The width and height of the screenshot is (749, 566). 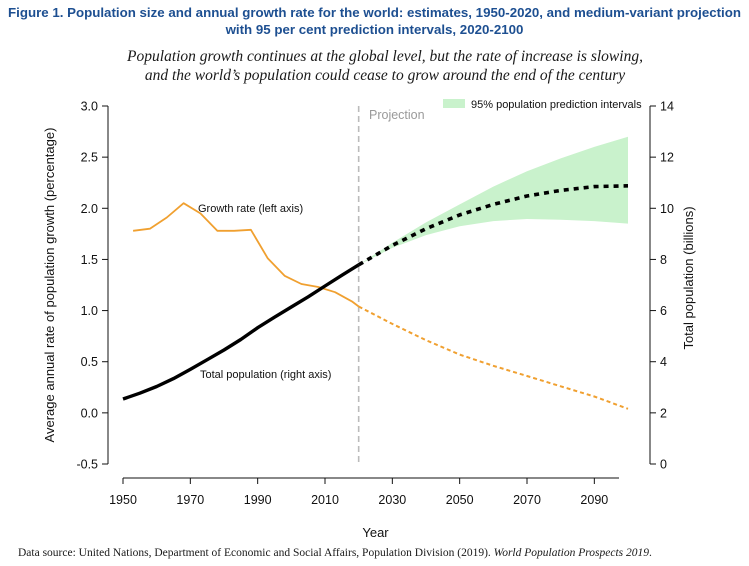 I want to click on right-tick-label: 0, so click(x=663, y=465).